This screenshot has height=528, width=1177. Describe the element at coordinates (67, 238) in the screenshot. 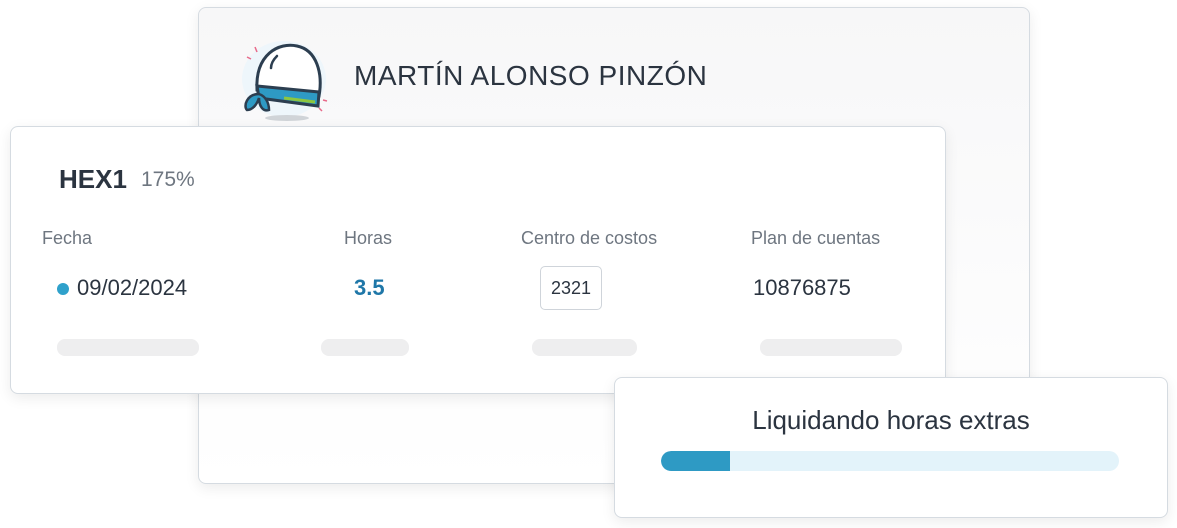

I see `column-header-fecha: Fecha` at that location.